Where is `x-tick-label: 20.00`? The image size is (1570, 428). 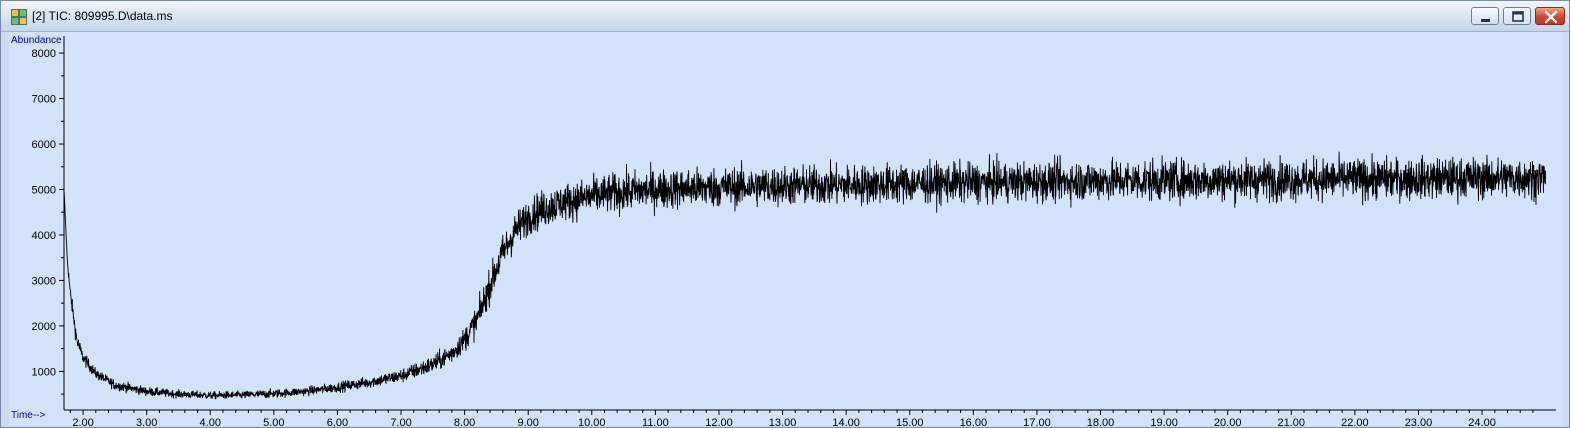
x-tick-label: 20.00 is located at coordinates (1228, 421).